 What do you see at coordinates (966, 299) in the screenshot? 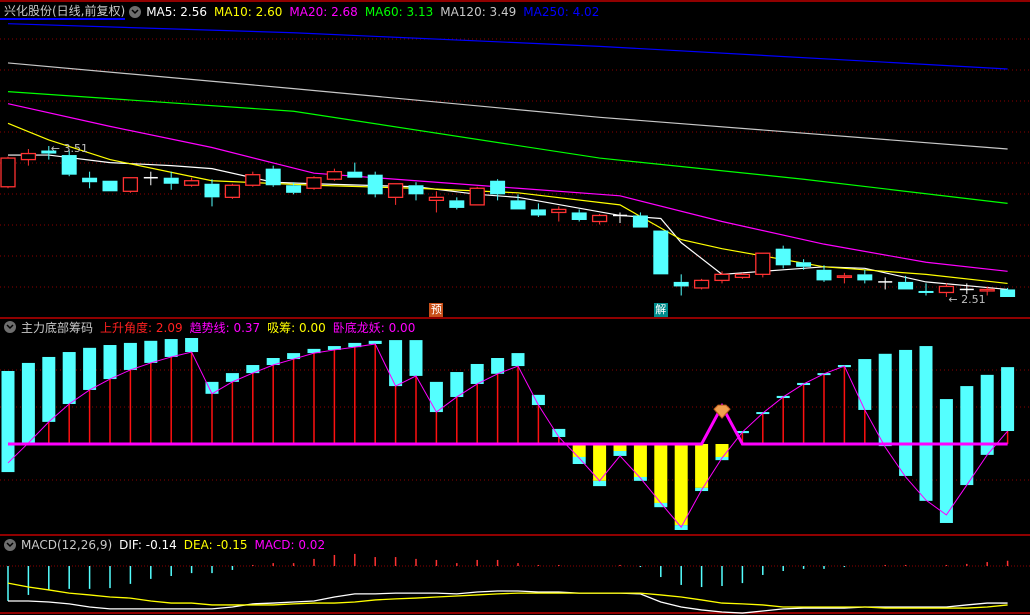
I see `low-price-label: ← 2.51` at bounding box center [966, 299].